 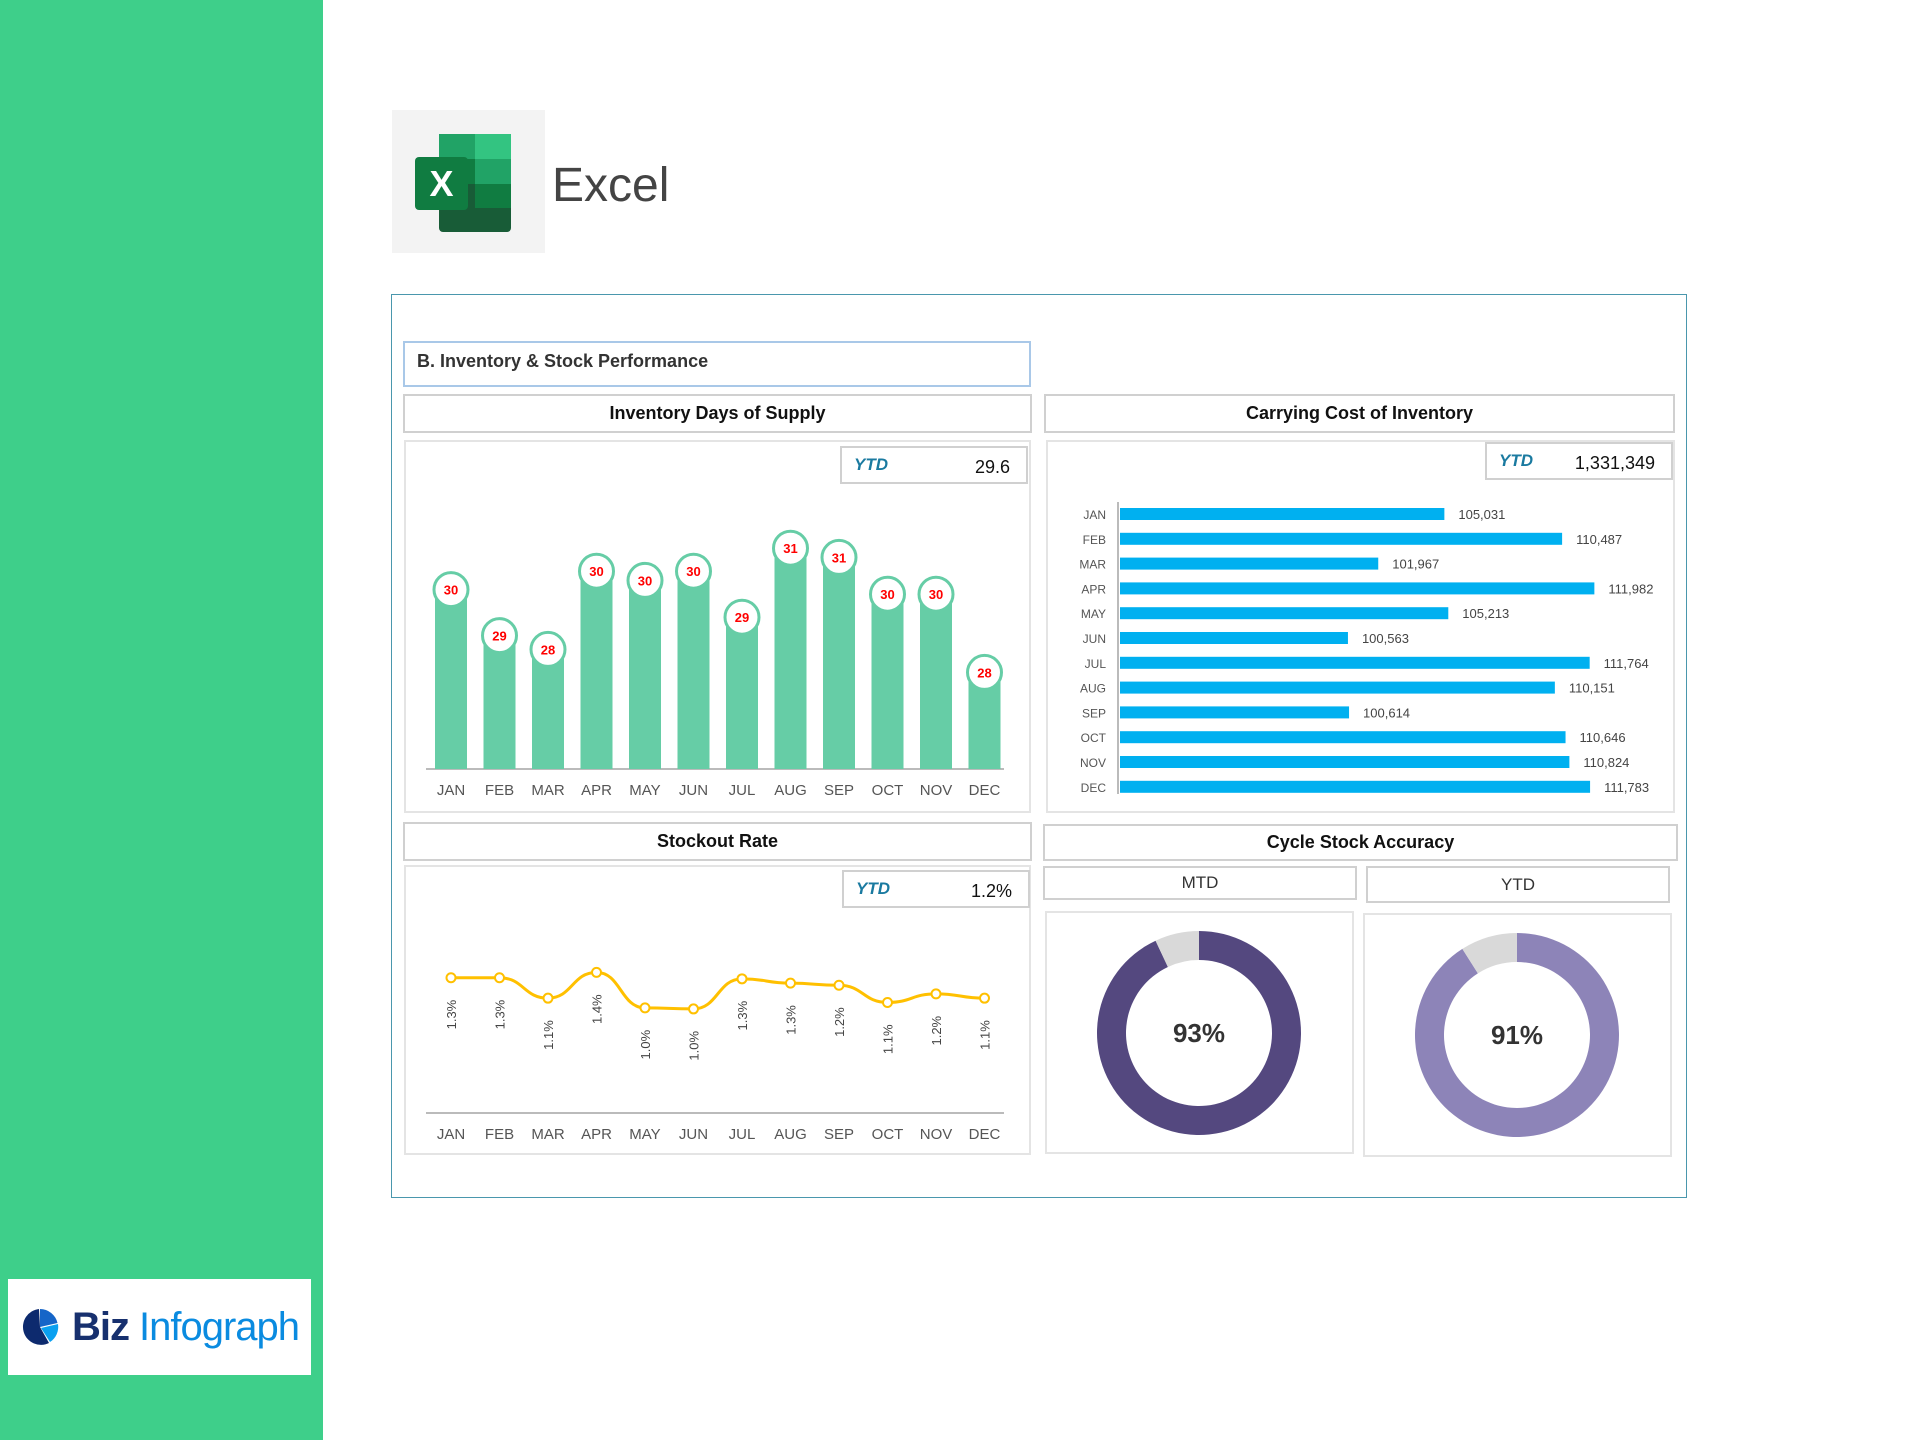 What do you see at coordinates (1094, 713) in the screenshot?
I see `y-tick-label: SEP` at bounding box center [1094, 713].